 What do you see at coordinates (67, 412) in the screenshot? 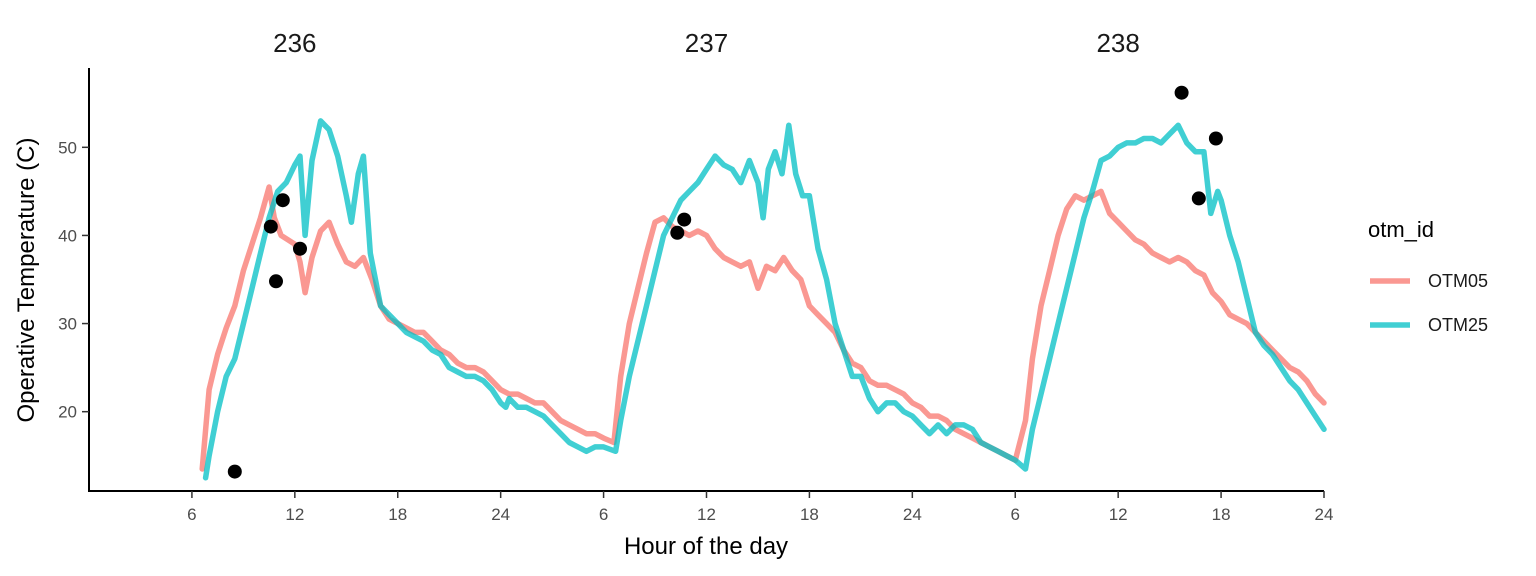
I see `y-tick-label: 20` at bounding box center [67, 412].